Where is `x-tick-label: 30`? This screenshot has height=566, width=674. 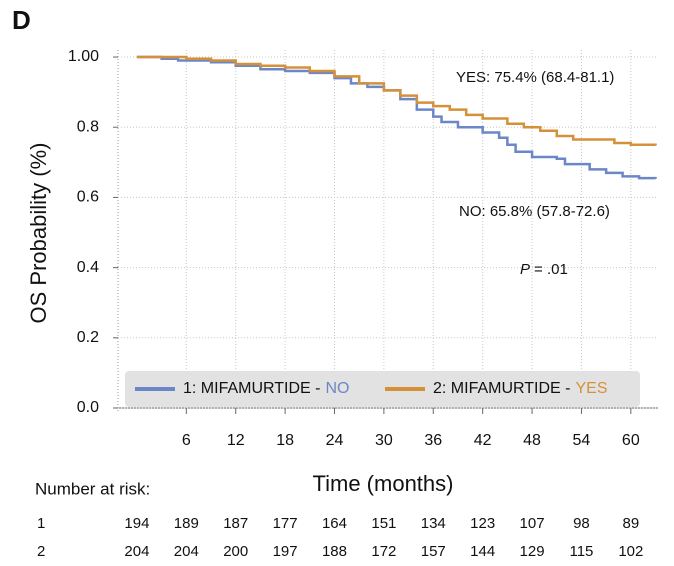
x-tick-label: 30 is located at coordinates (384, 440).